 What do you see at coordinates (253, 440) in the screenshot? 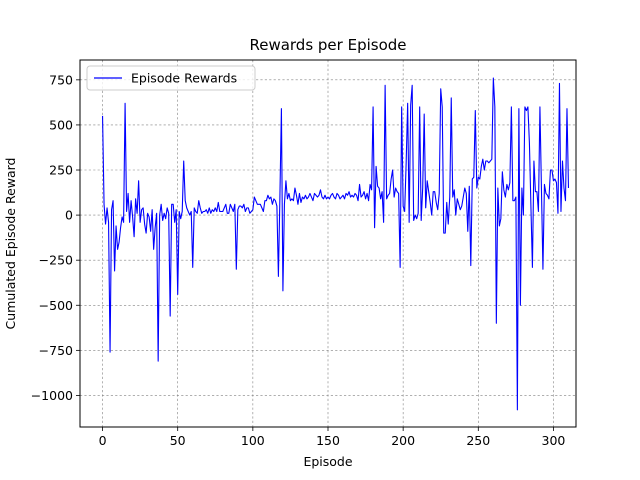
I see `x-tick-label: 100` at bounding box center [253, 440].